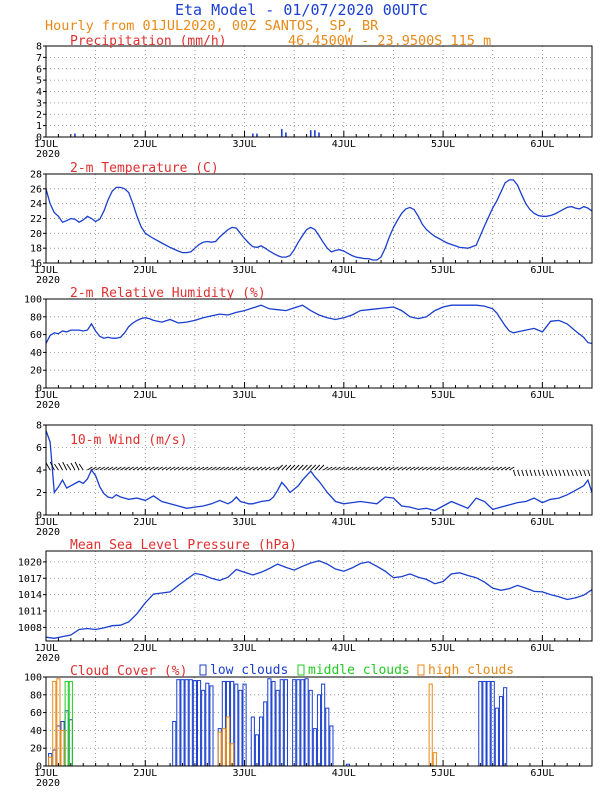 The width and height of the screenshot is (612, 792). What do you see at coordinates (36, 264) in the screenshot?
I see `y-tick-label: 16` at bounding box center [36, 264].